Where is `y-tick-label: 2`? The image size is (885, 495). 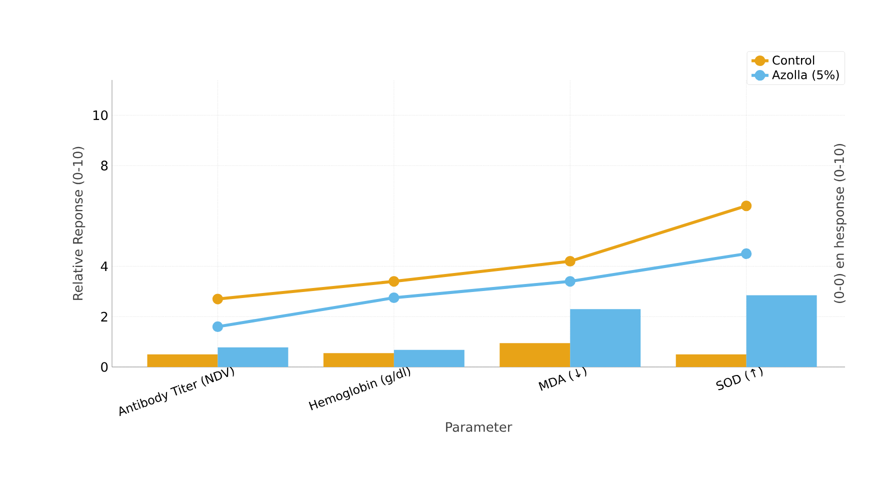 y-tick-label: 2 is located at coordinates (104, 317).